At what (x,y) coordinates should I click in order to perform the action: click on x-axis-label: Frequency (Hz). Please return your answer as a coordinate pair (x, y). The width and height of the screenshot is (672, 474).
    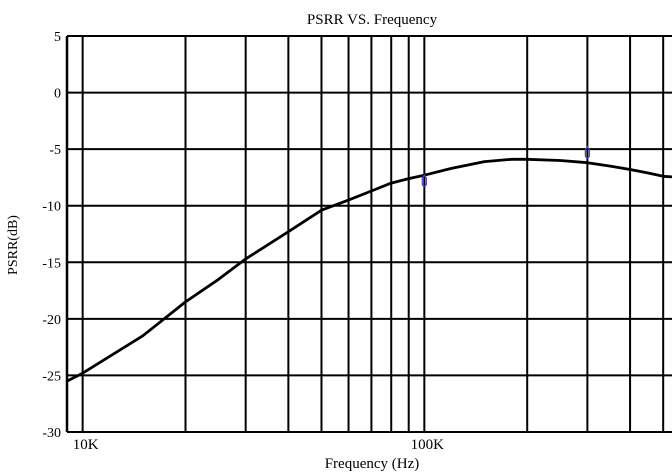
    Looking at the image, I should click on (372, 464).